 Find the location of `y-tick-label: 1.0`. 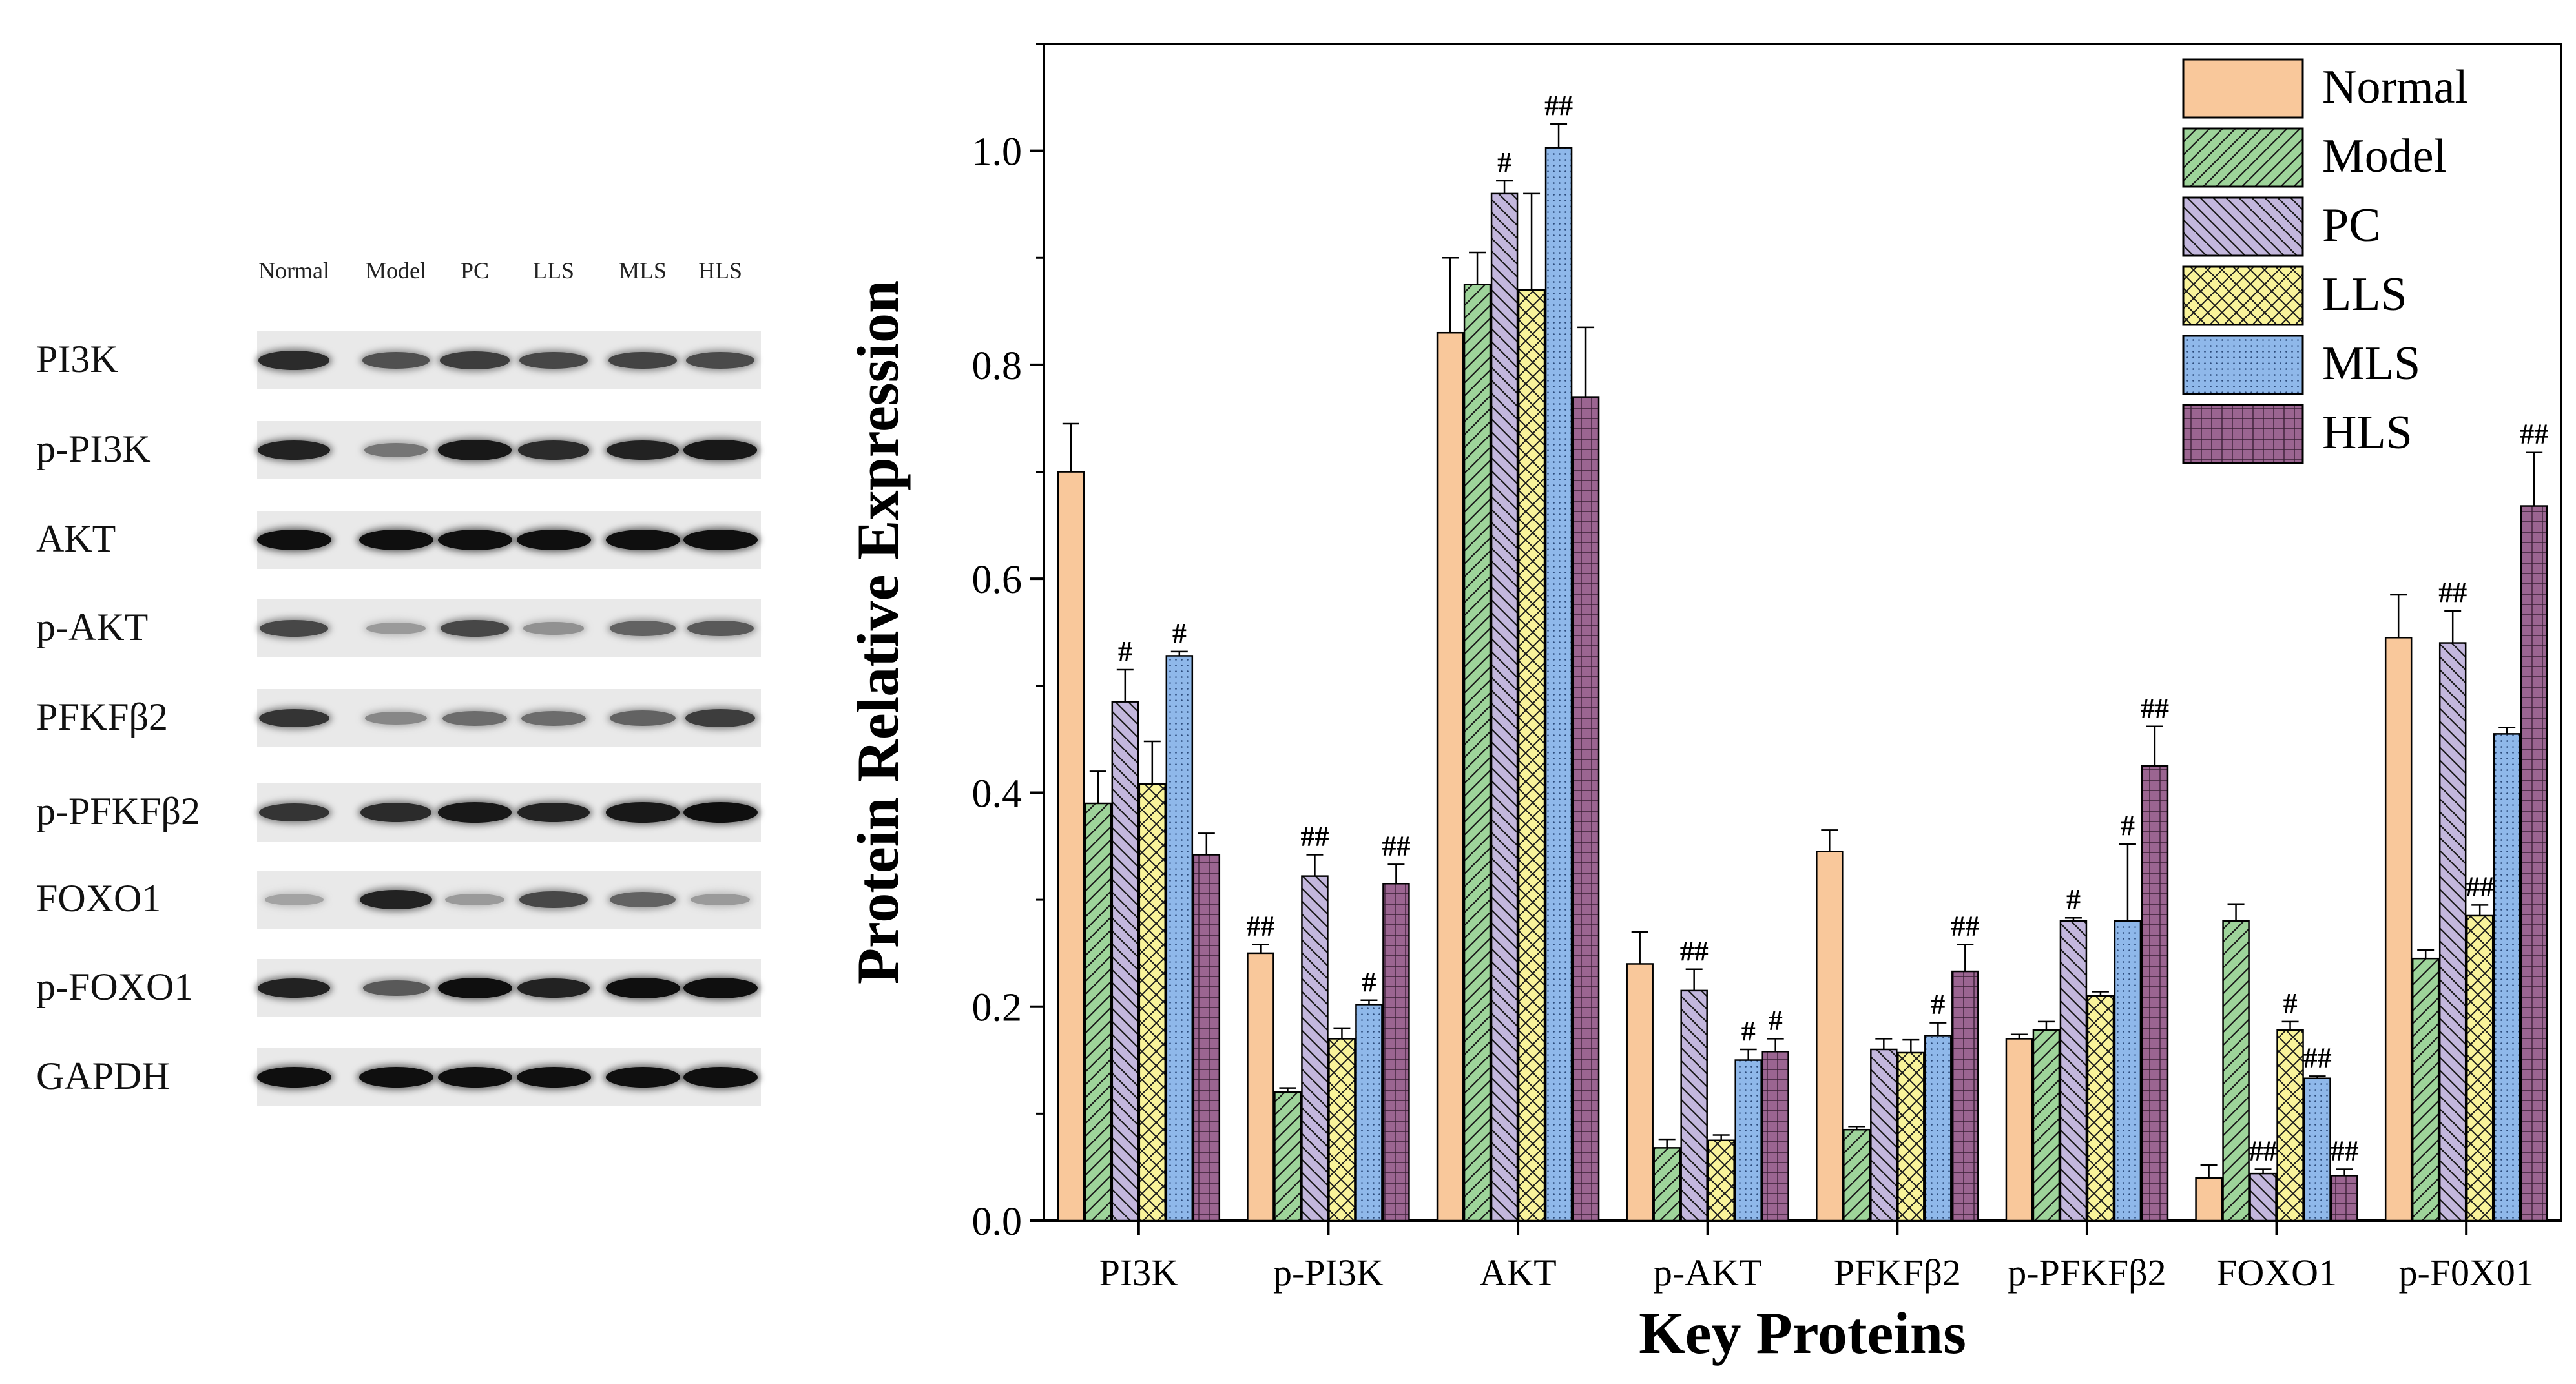

y-tick-label: 1.0 is located at coordinates (997, 152).